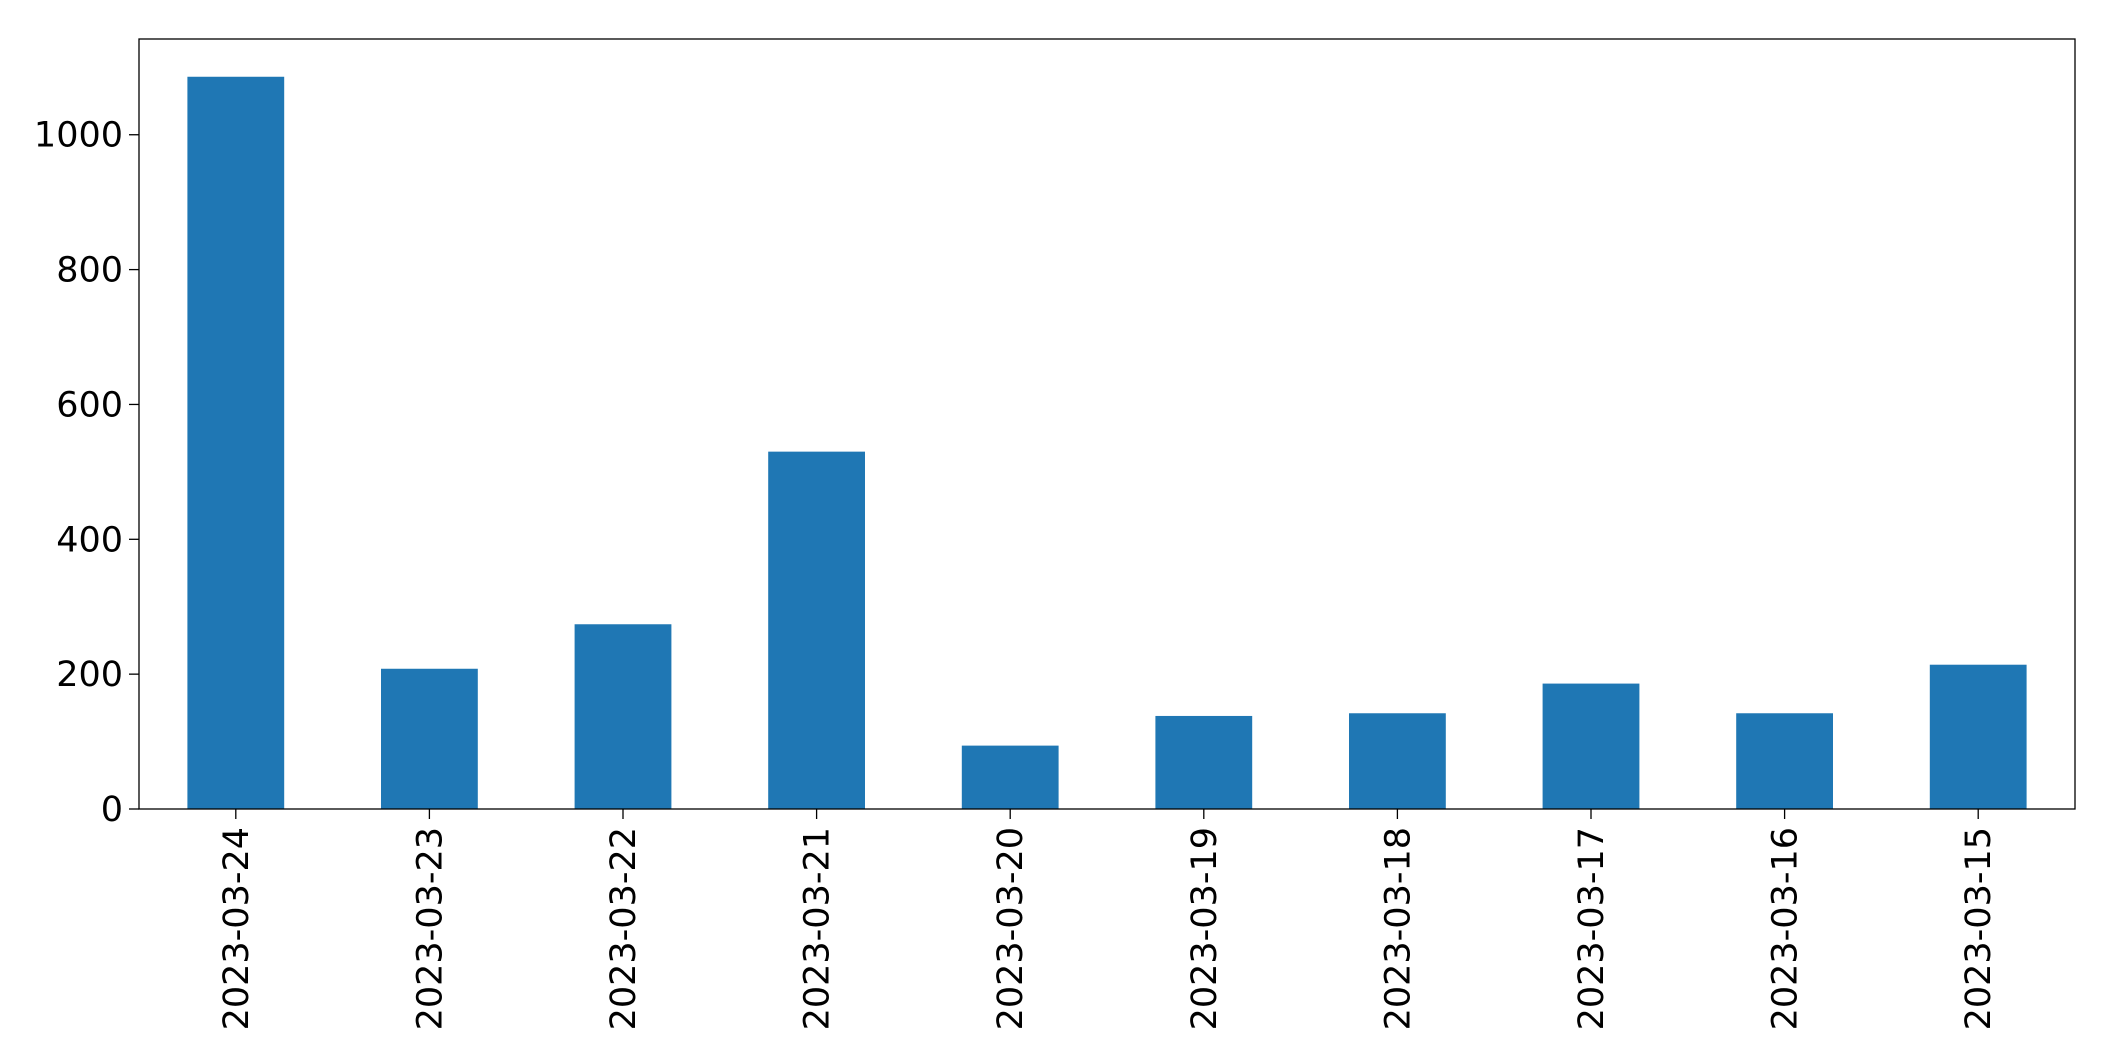  Describe the element at coordinates (1011, 928) in the screenshot. I see `x-tick-label: 2023-03-20` at that location.